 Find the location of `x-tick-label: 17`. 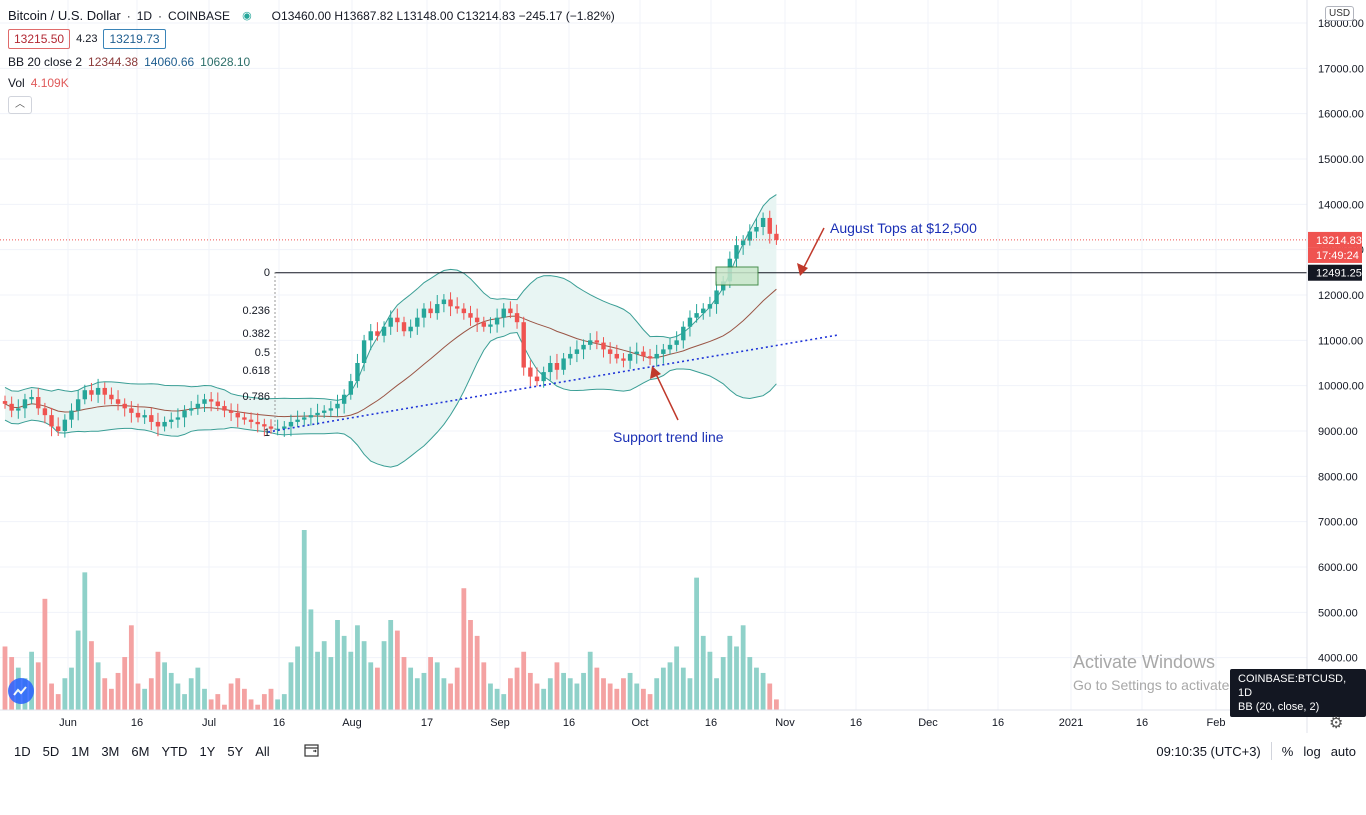

x-tick-label: 17 is located at coordinates (427, 723).